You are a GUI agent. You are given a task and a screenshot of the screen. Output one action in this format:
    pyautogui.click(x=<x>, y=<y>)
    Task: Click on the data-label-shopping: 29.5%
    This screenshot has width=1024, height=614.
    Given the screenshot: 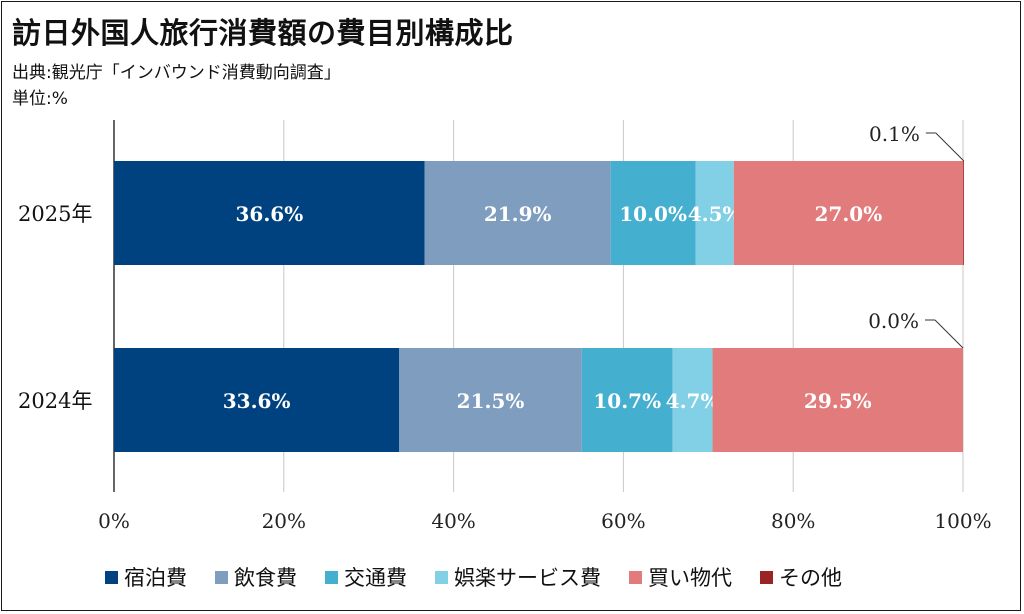 What is the action you would take?
    pyautogui.click(x=838, y=401)
    